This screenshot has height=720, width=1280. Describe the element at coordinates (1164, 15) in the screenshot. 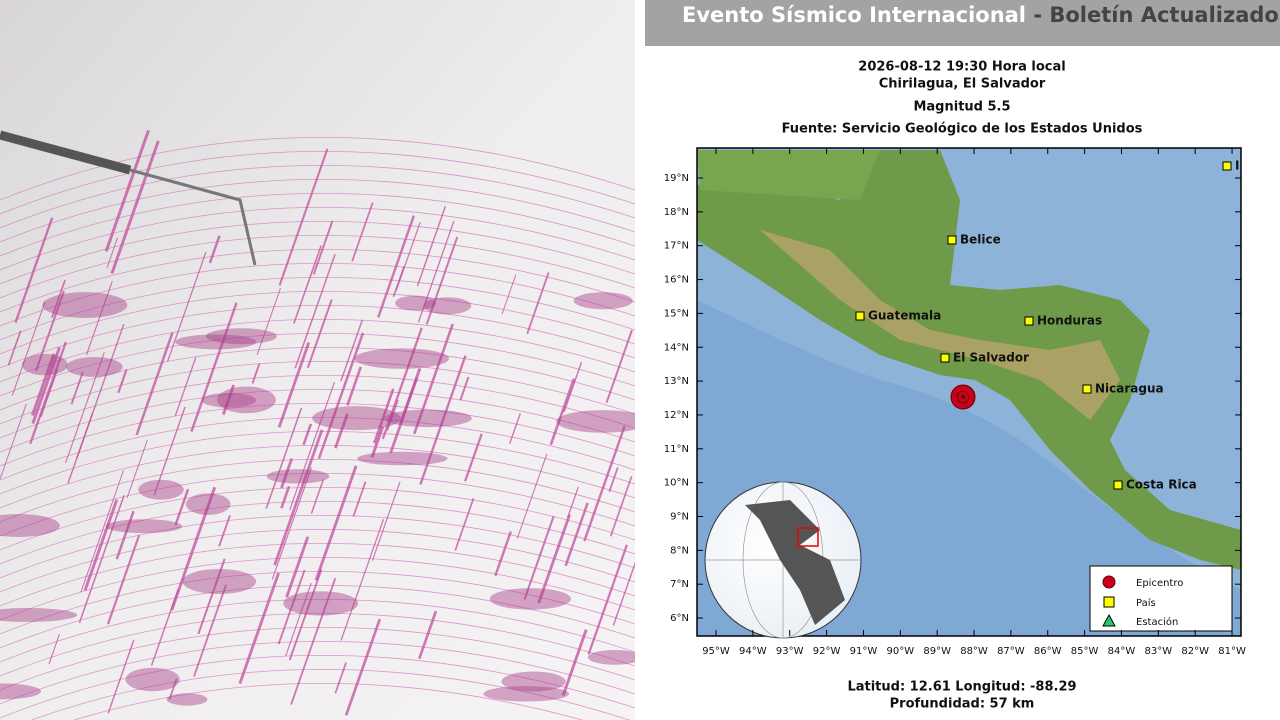

I see `title-right: Boletín Actualizado 1` at that location.